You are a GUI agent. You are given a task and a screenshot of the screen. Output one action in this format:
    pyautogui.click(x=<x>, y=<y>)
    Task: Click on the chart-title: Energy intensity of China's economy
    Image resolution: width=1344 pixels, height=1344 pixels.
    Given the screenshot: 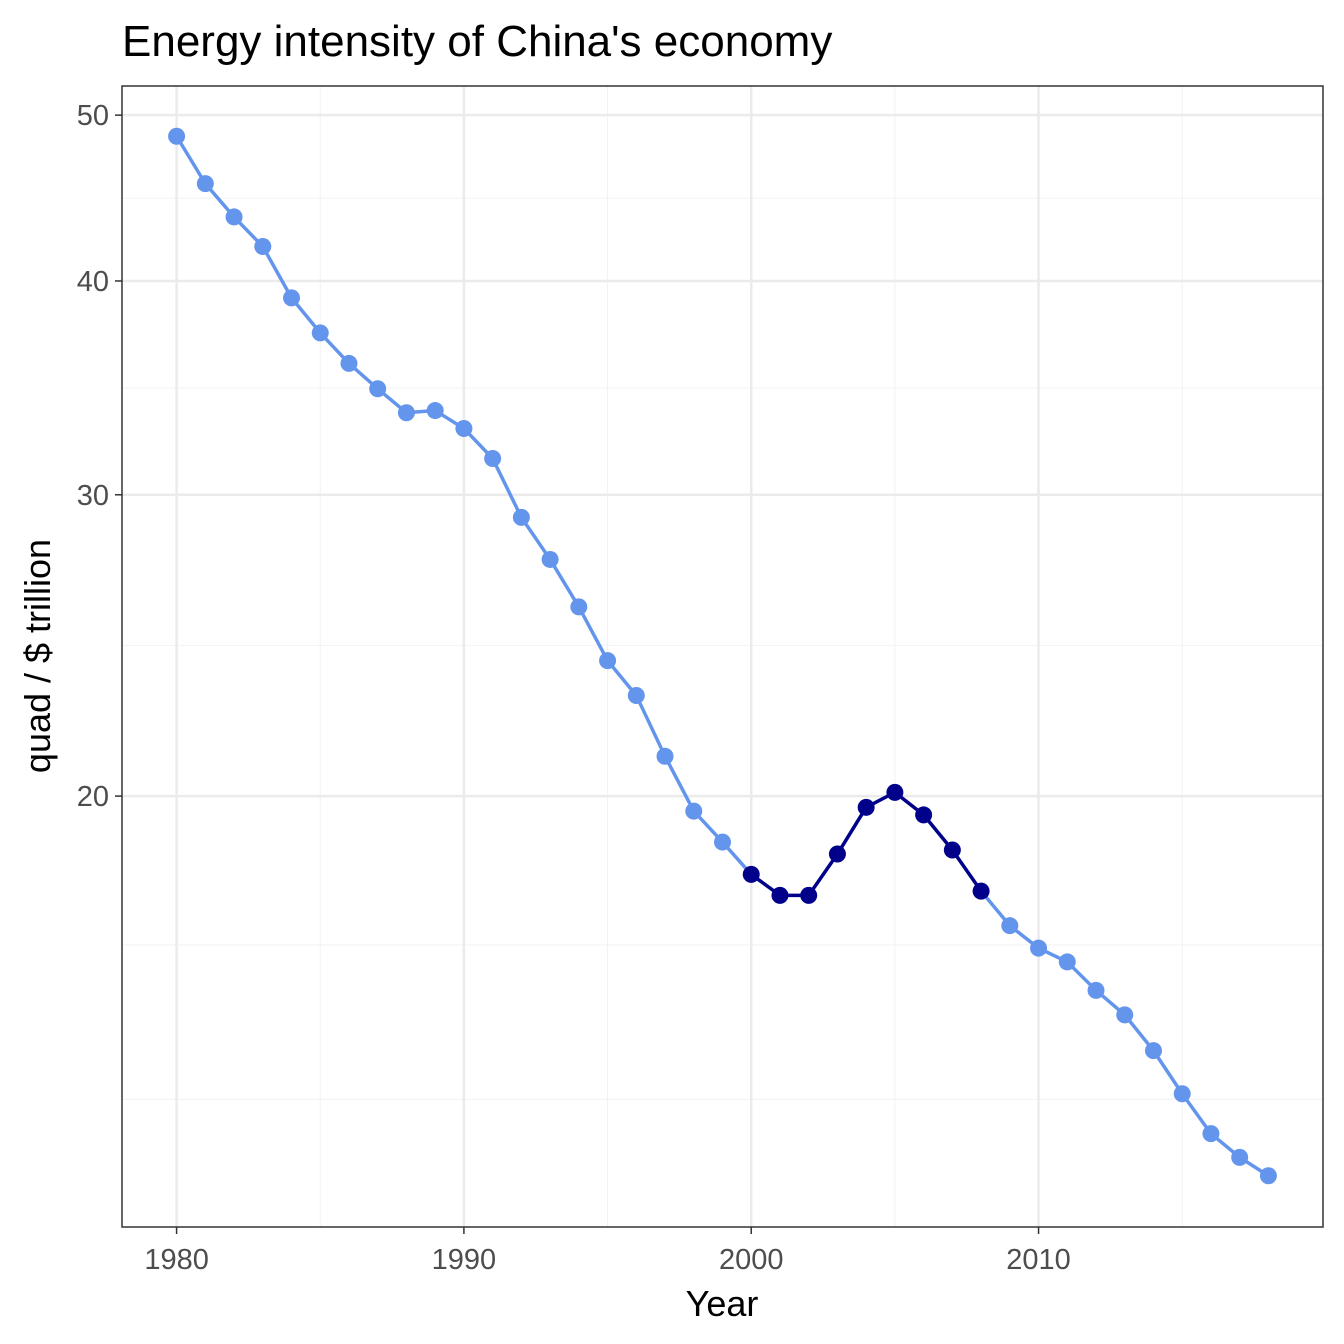 What is the action you would take?
    pyautogui.click(x=477, y=41)
    